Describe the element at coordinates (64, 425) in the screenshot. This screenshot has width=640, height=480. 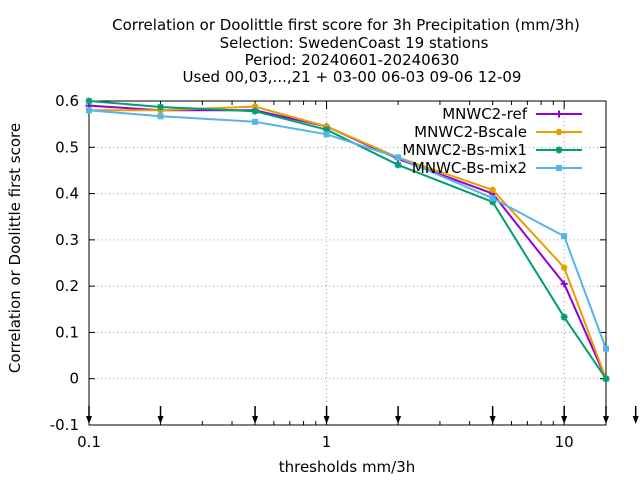
I see `y-tick-label: -0.1` at that location.